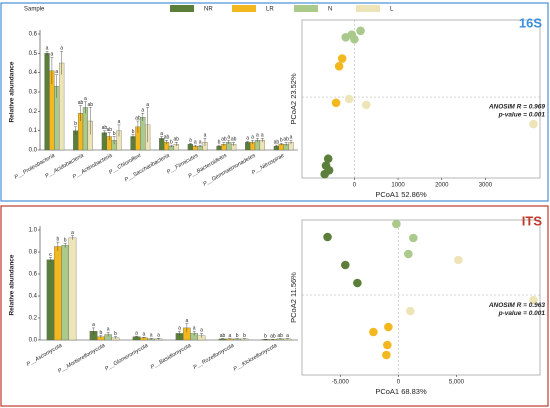 The width and height of the screenshot is (550, 408). Describe the element at coordinates (33, 275) in the screenshot. I see `y-tick-label: 0.6` at that location.